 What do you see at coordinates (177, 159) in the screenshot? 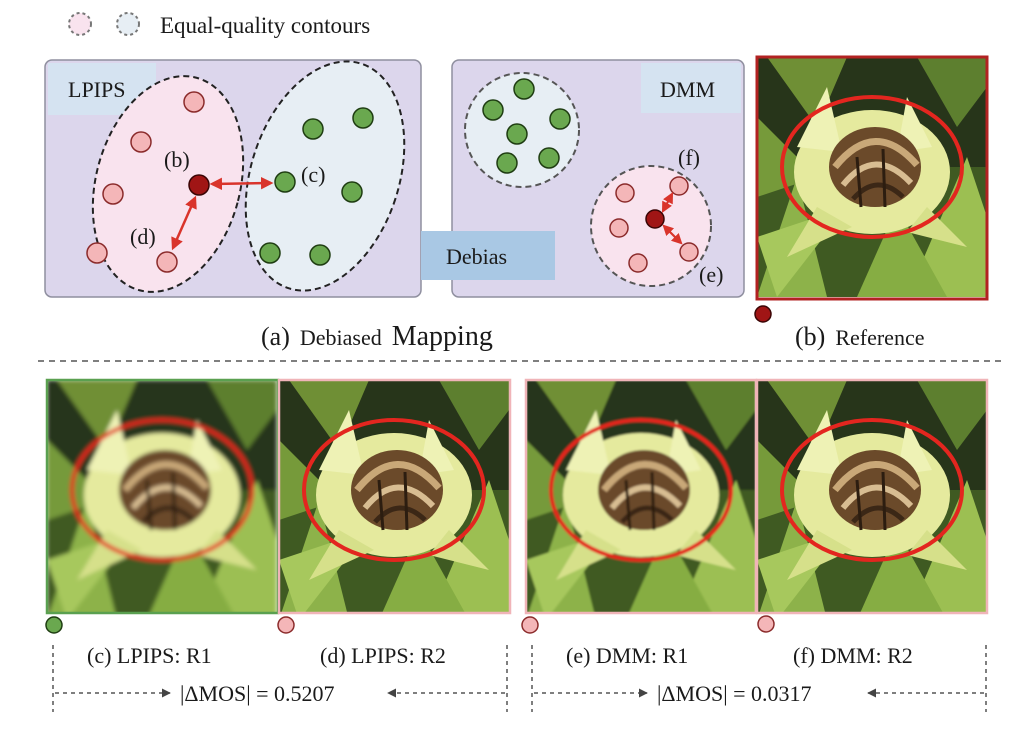
I see `label-b: (b)` at bounding box center [177, 159].